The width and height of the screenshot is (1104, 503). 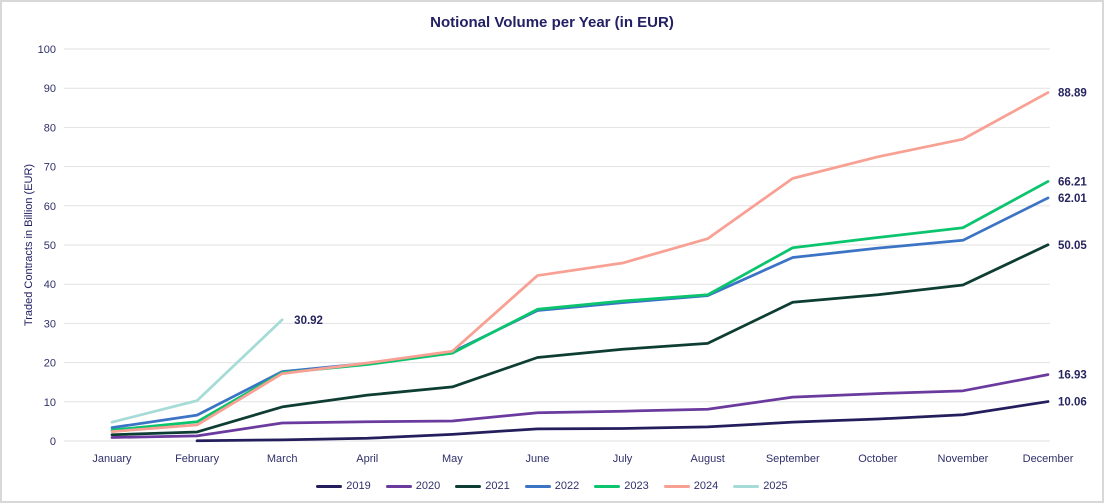 What do you see at coordinates (50, 89) in the screenshot?
I see `y-tick-label: 90` at bounding box center [50, 89].